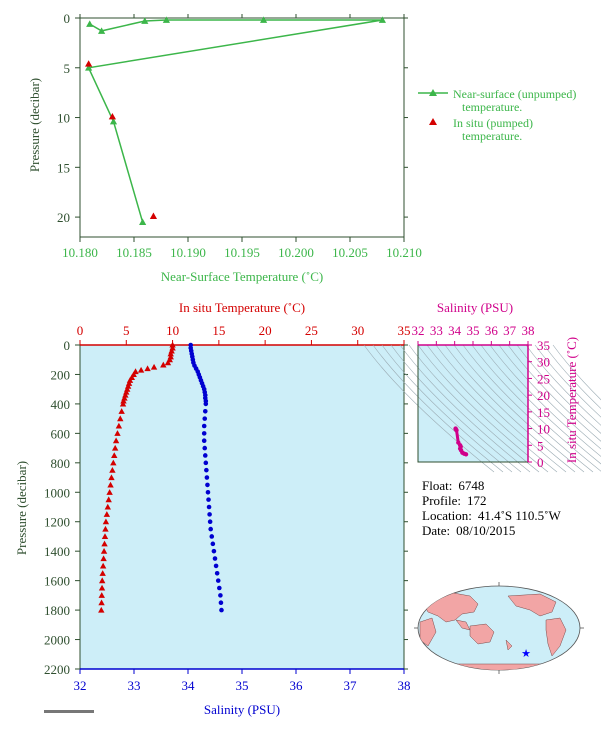 This screenshot has height=732, width=601. What do you see at coordinates (540, 445) in the screenshot?
I see `ts-y-tick-label: 5` at bounding box center [540, 445].